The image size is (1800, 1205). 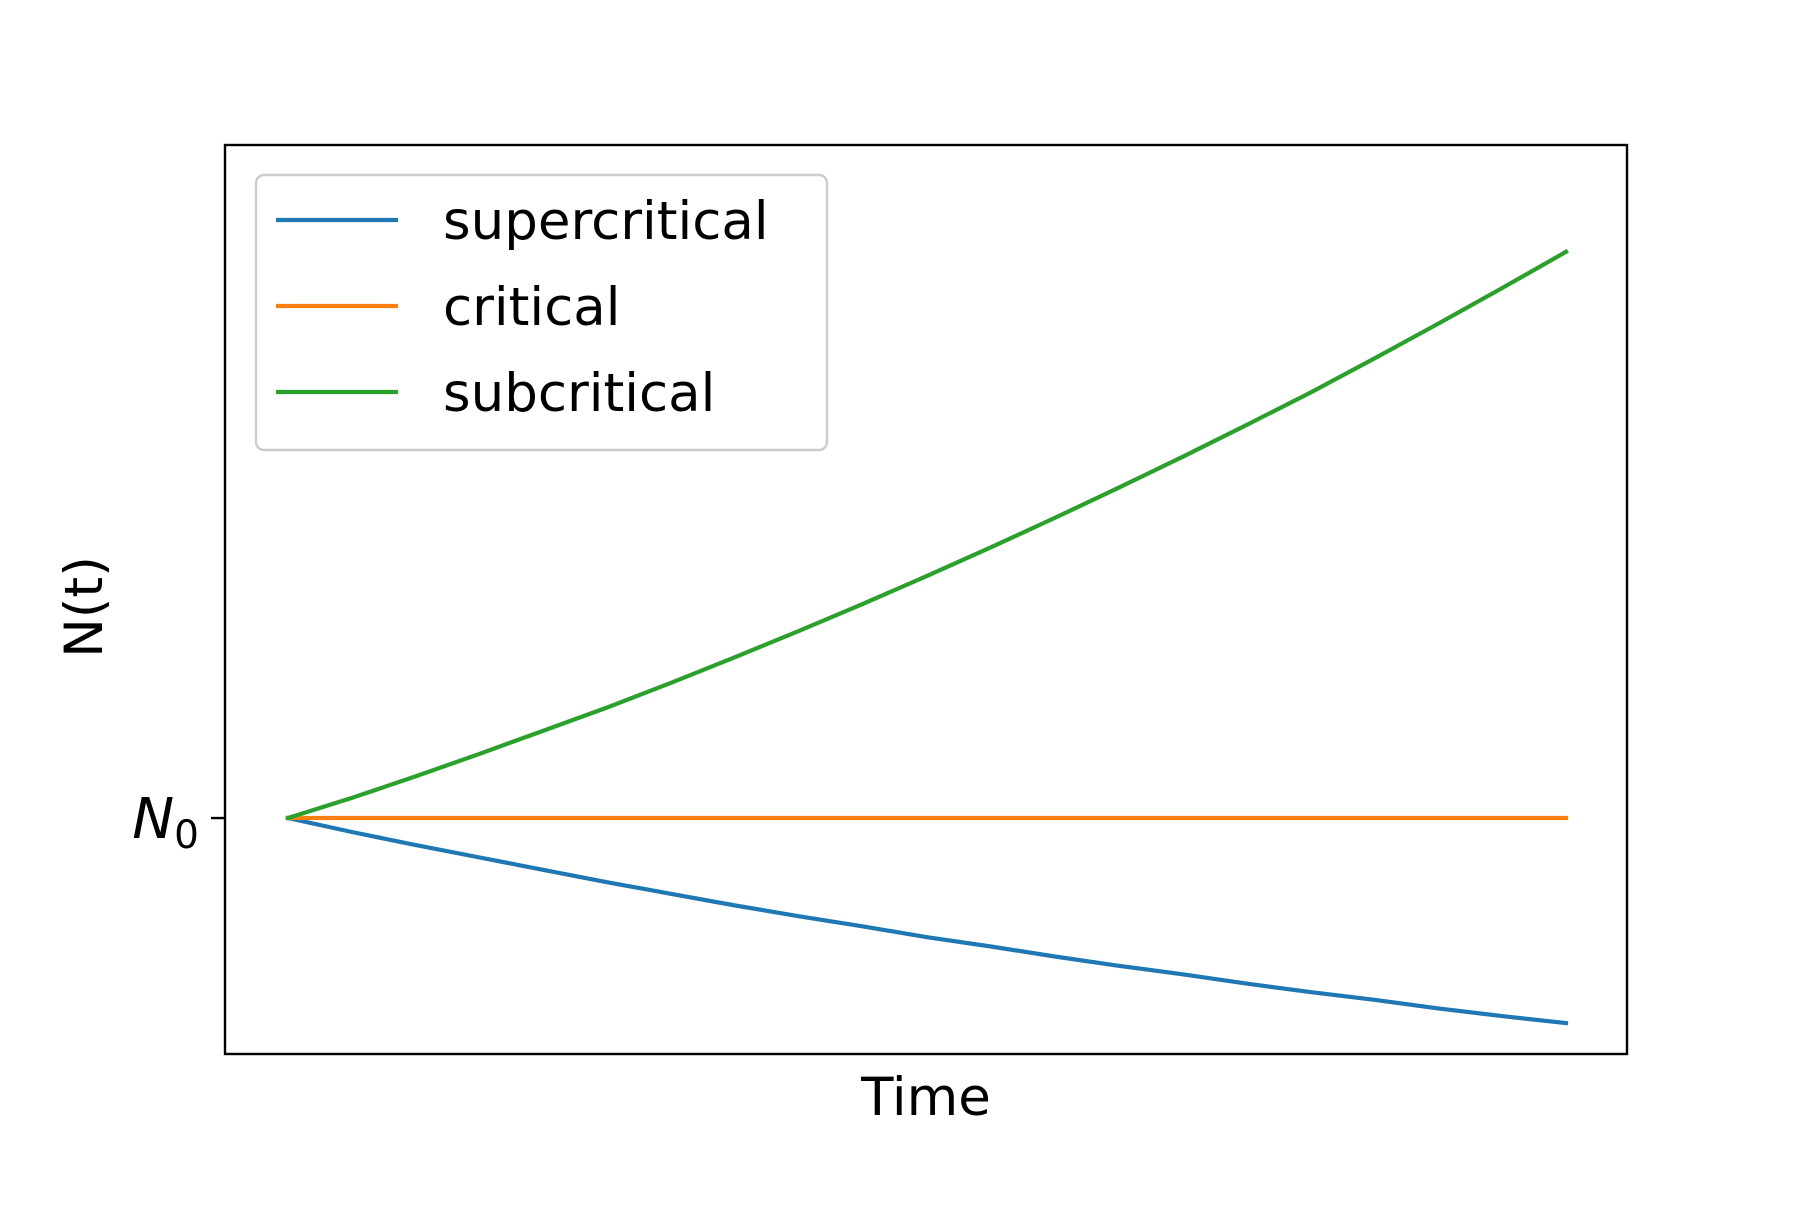 I want to click on y-tick-label: N0, so click(x=165, y=822).